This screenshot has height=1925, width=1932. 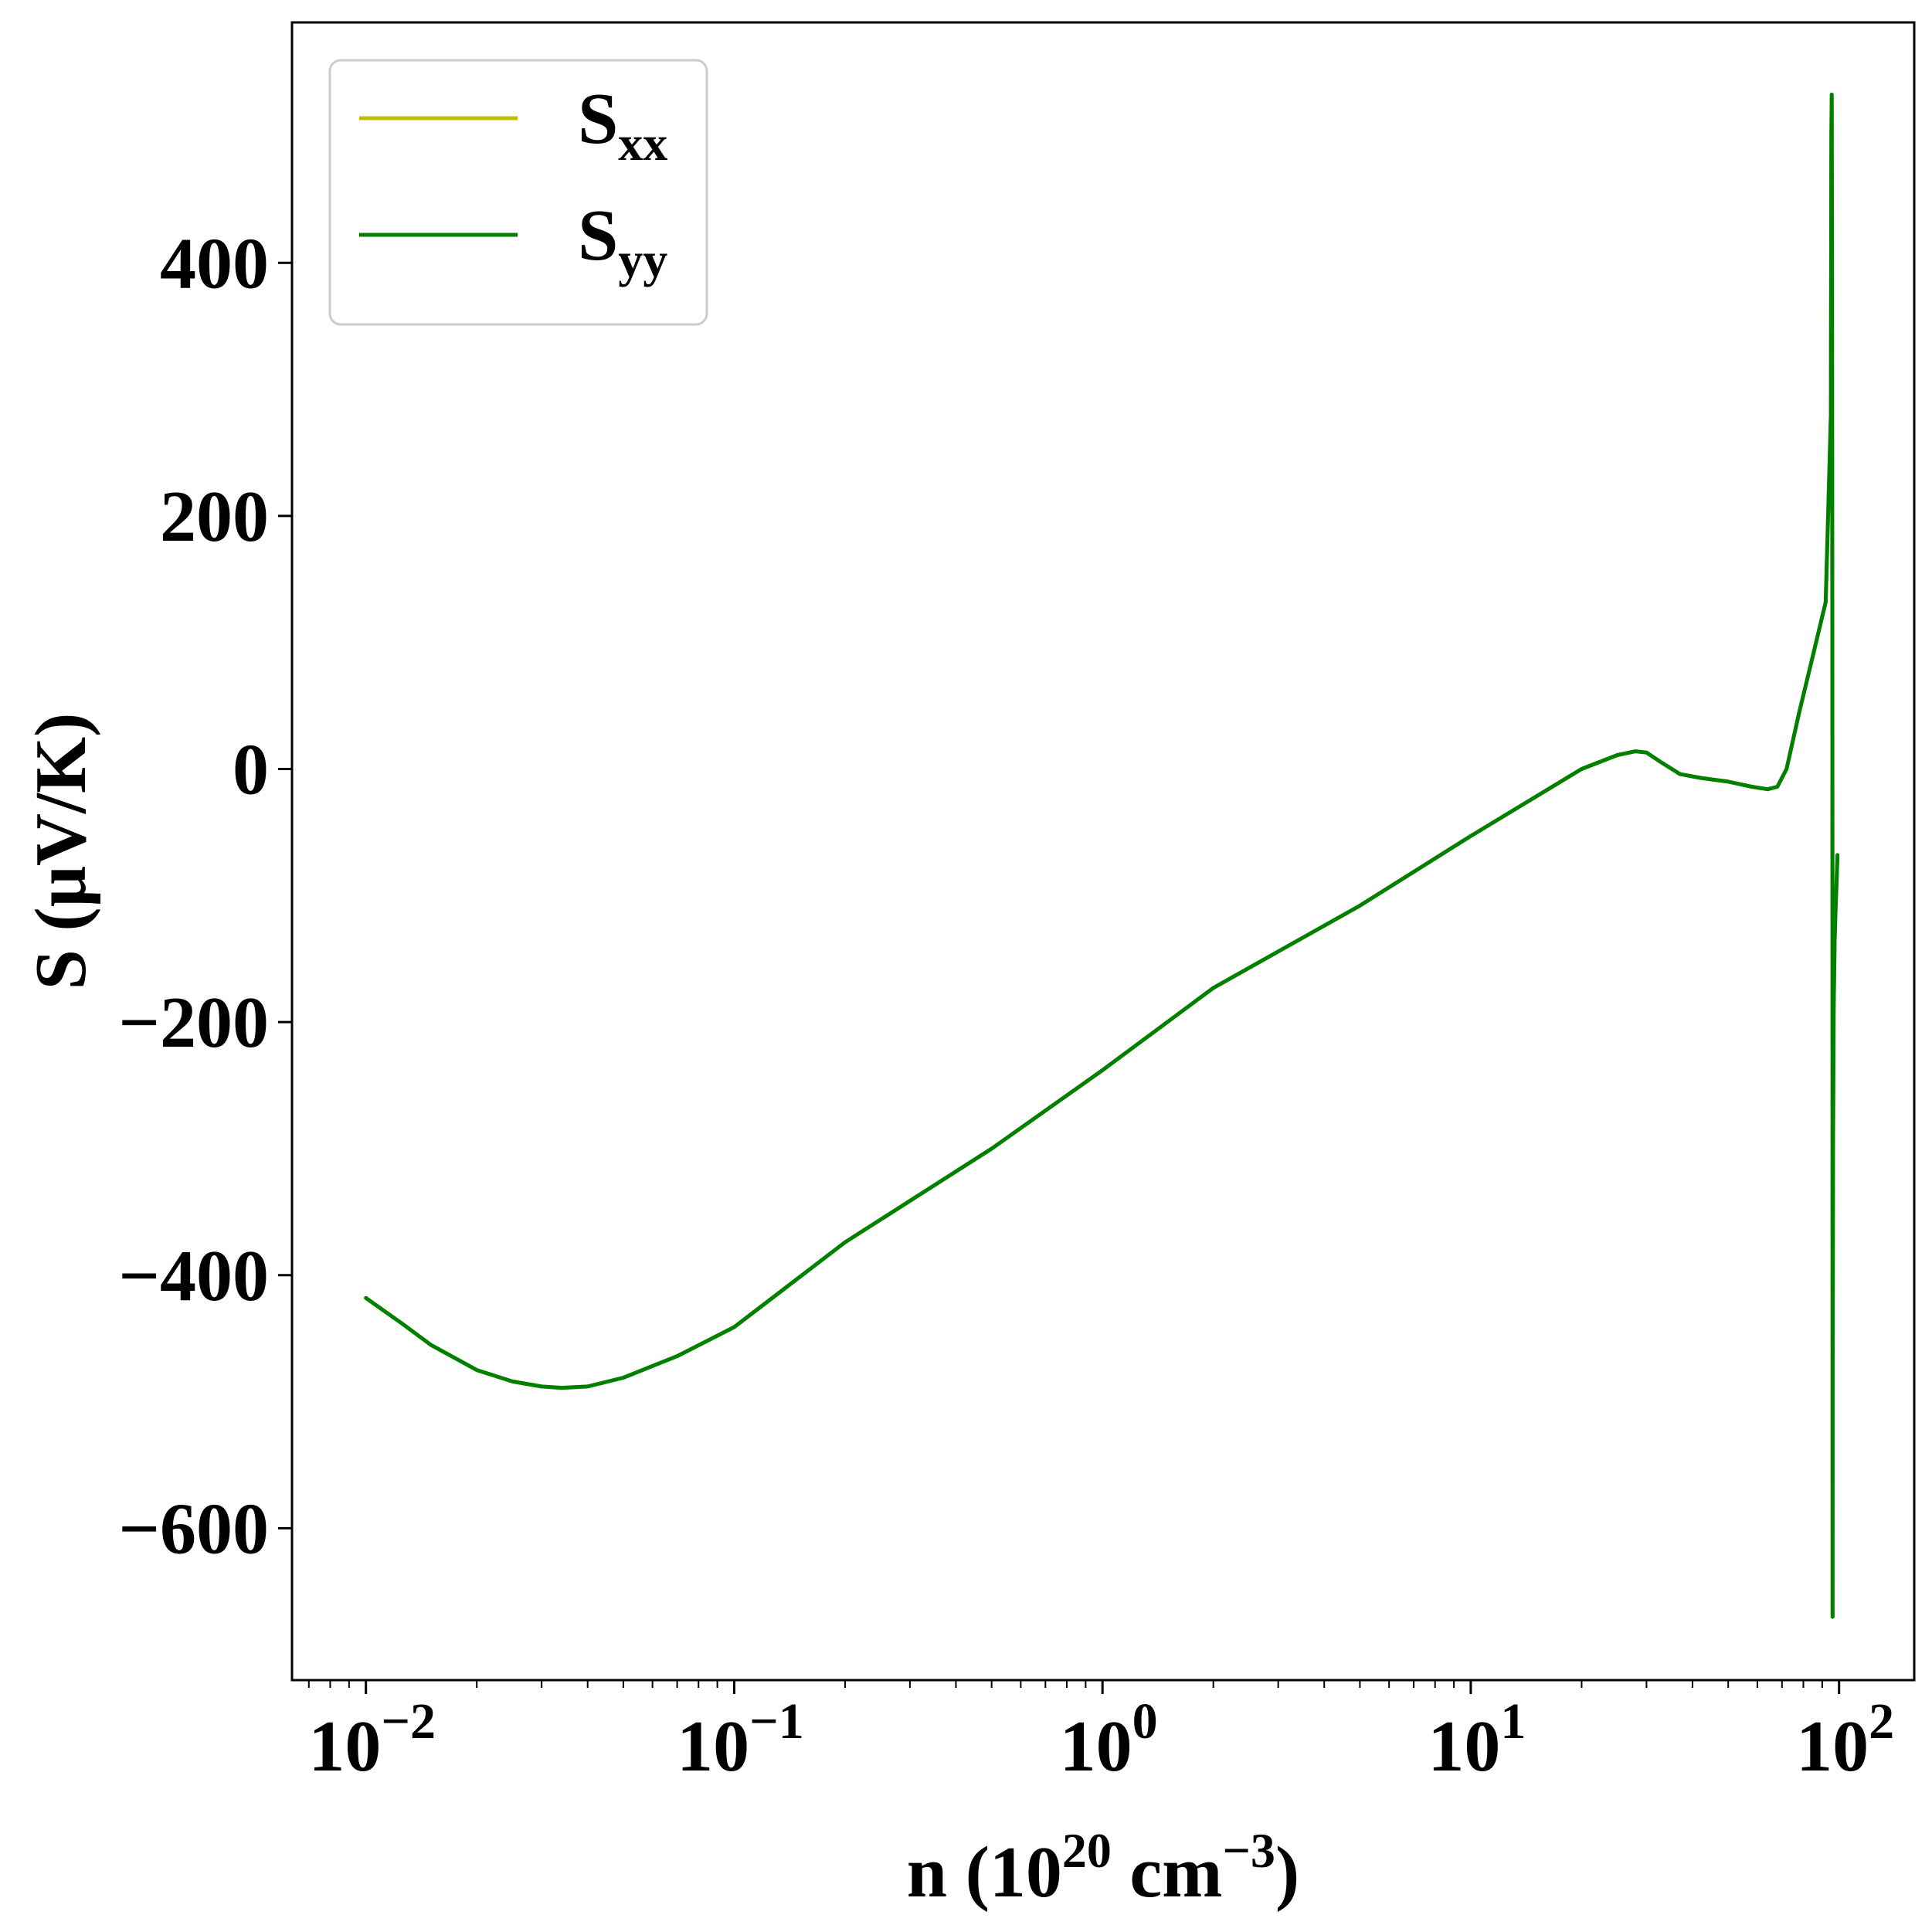 What do you see at coordinates (205, 896) in the screenshot?
I see `y-axis: −600 −400 −200 0 200 400` at bounding box center [205, 896].